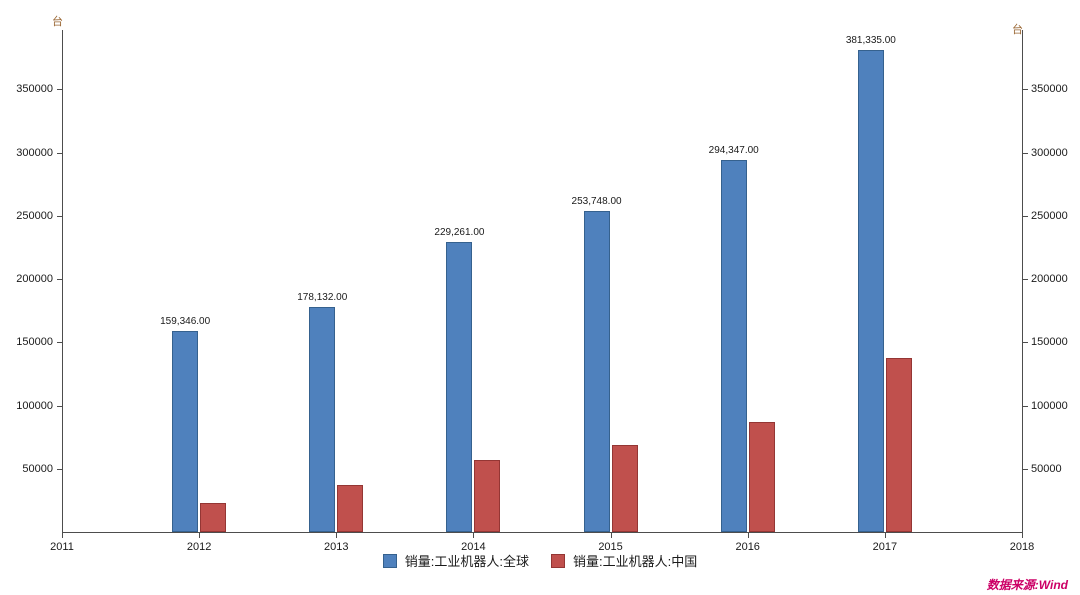 This screenshot has width=1080, height=595. Describe the element at coordinates (57, 22) in the screenshot. I see `y-axis-unit-left: 台` at that location.